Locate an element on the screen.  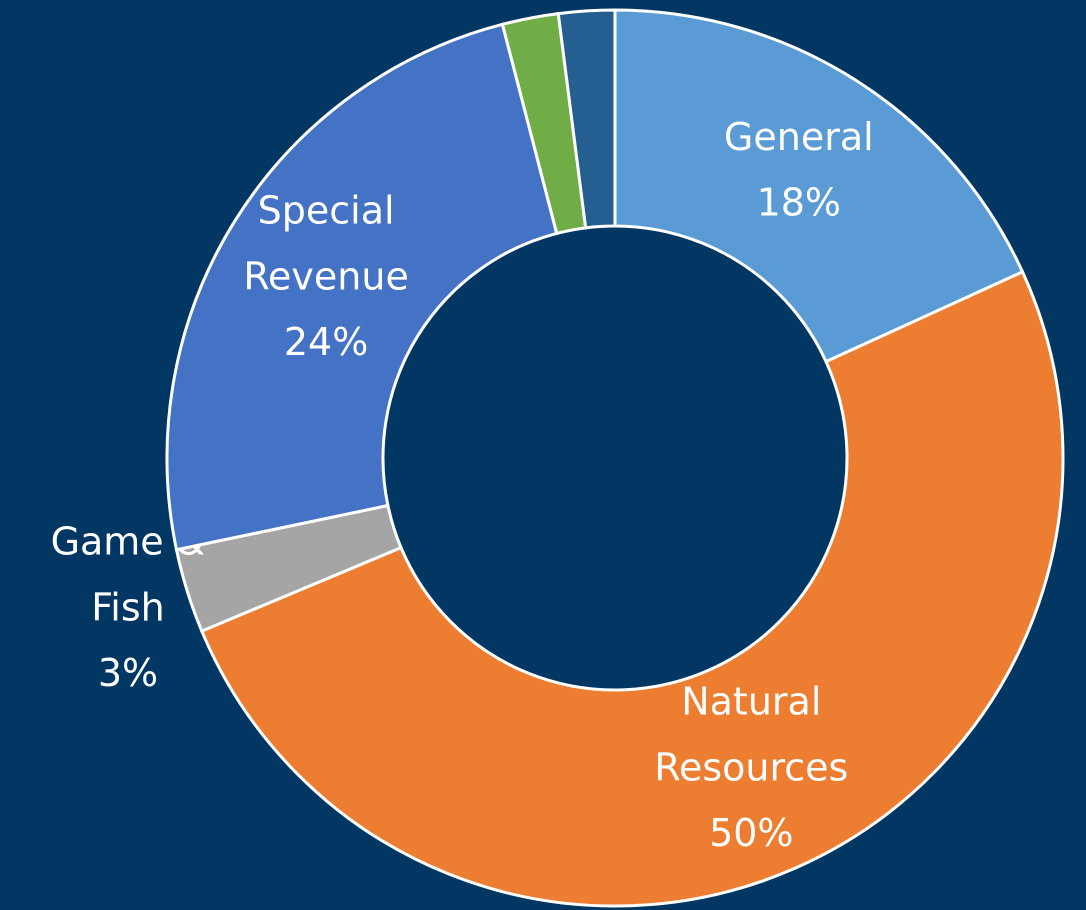
label-line: Fish is located at coordinates (128, 607).